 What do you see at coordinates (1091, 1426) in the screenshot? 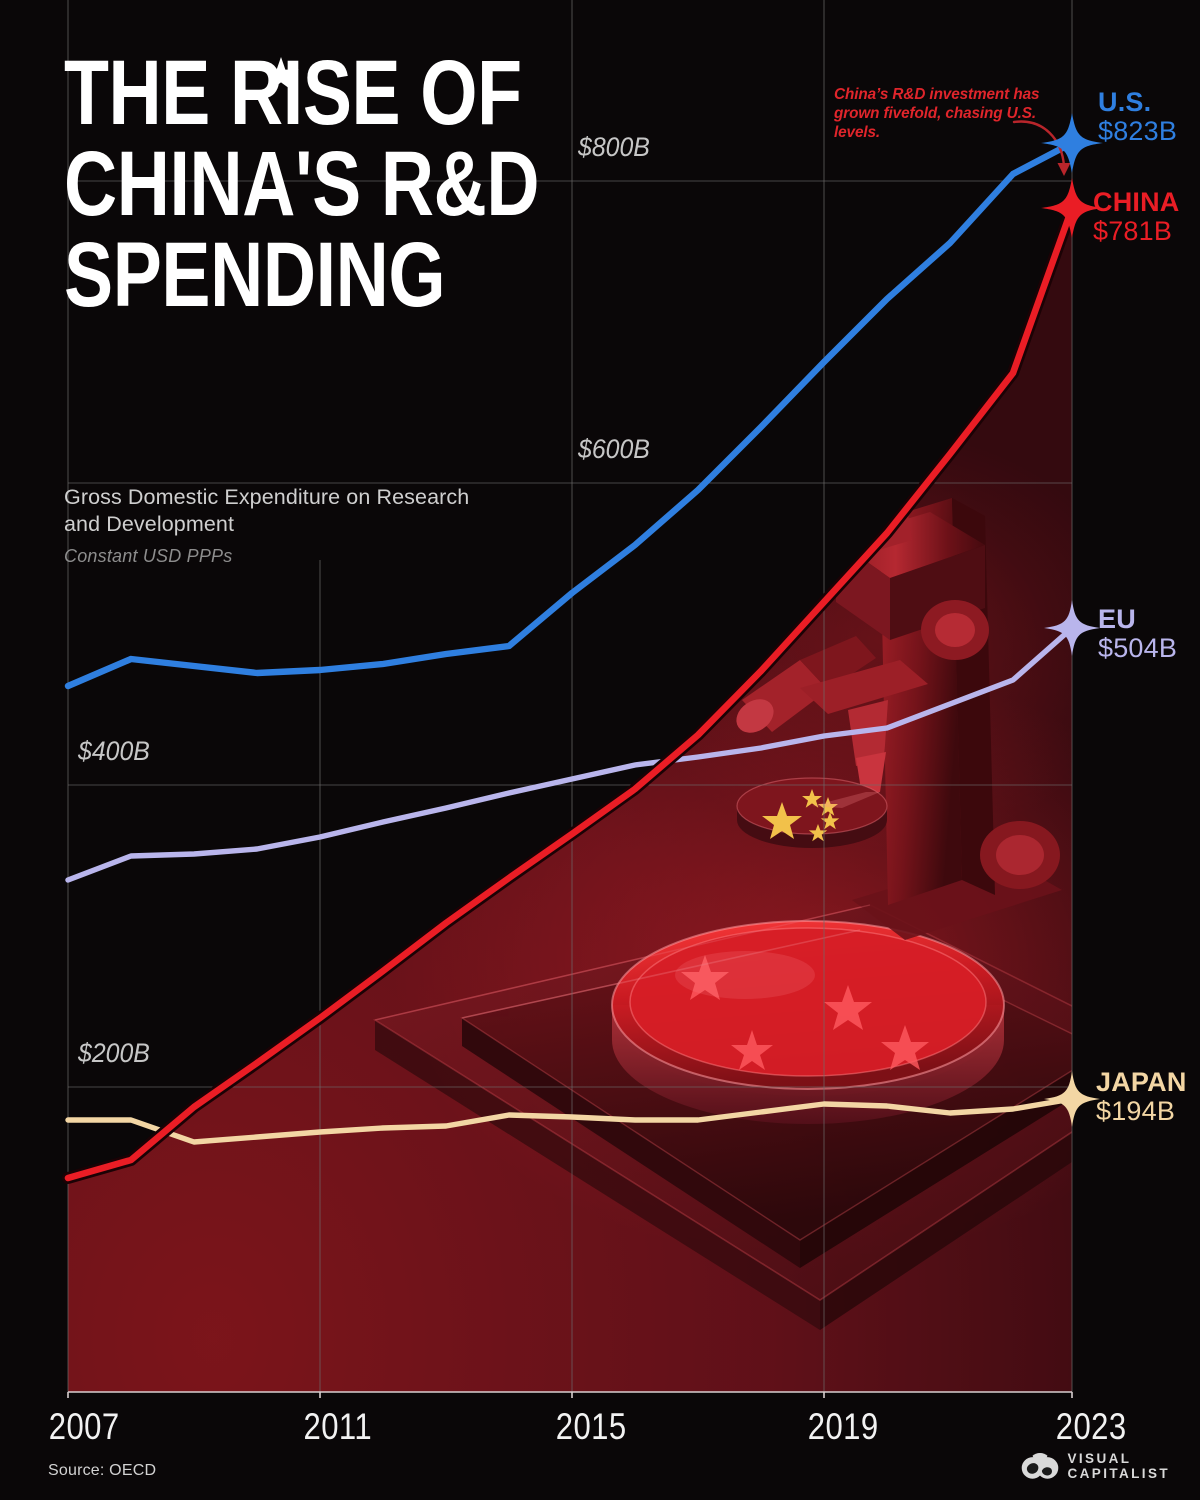
I see `x-tick-2023: 2023` at bounding box center [1091, 1426].